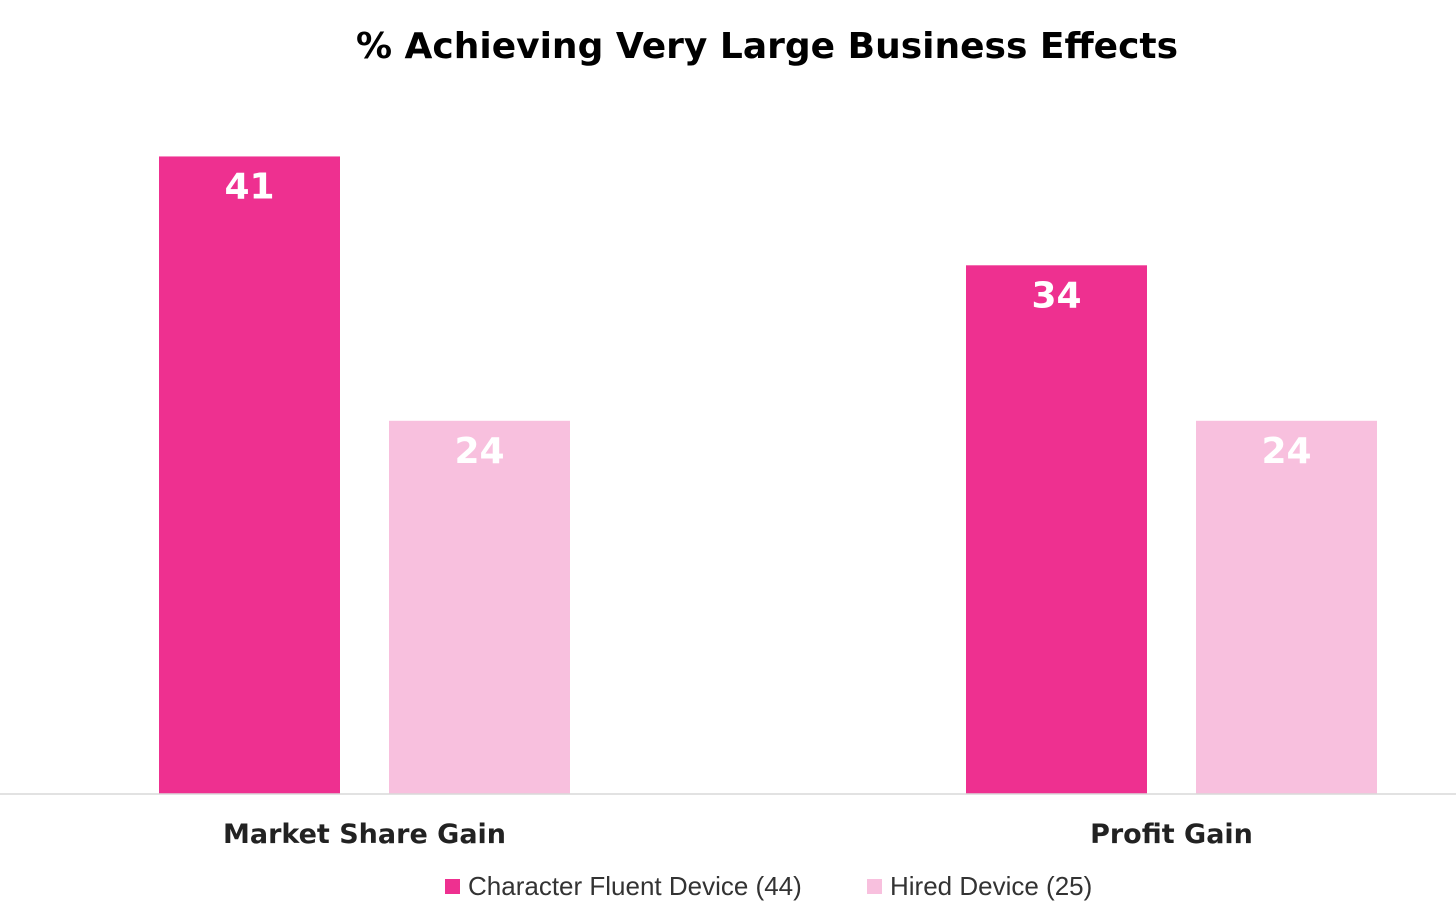 The height and width of the screenshot is (924, 1456). Describe the element at coordinates (249, 186) in the screenshot. I see `data-label-0-0: 41` at that location.